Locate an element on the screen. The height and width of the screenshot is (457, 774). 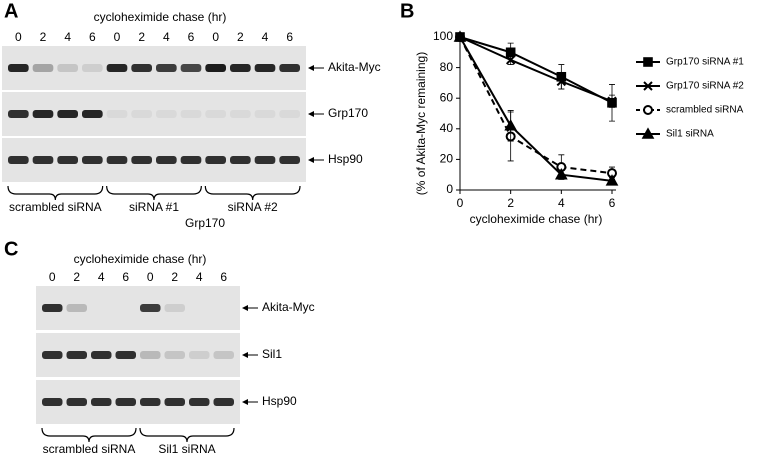
y-tick-label: 80 is located at coordinates (447, 67).